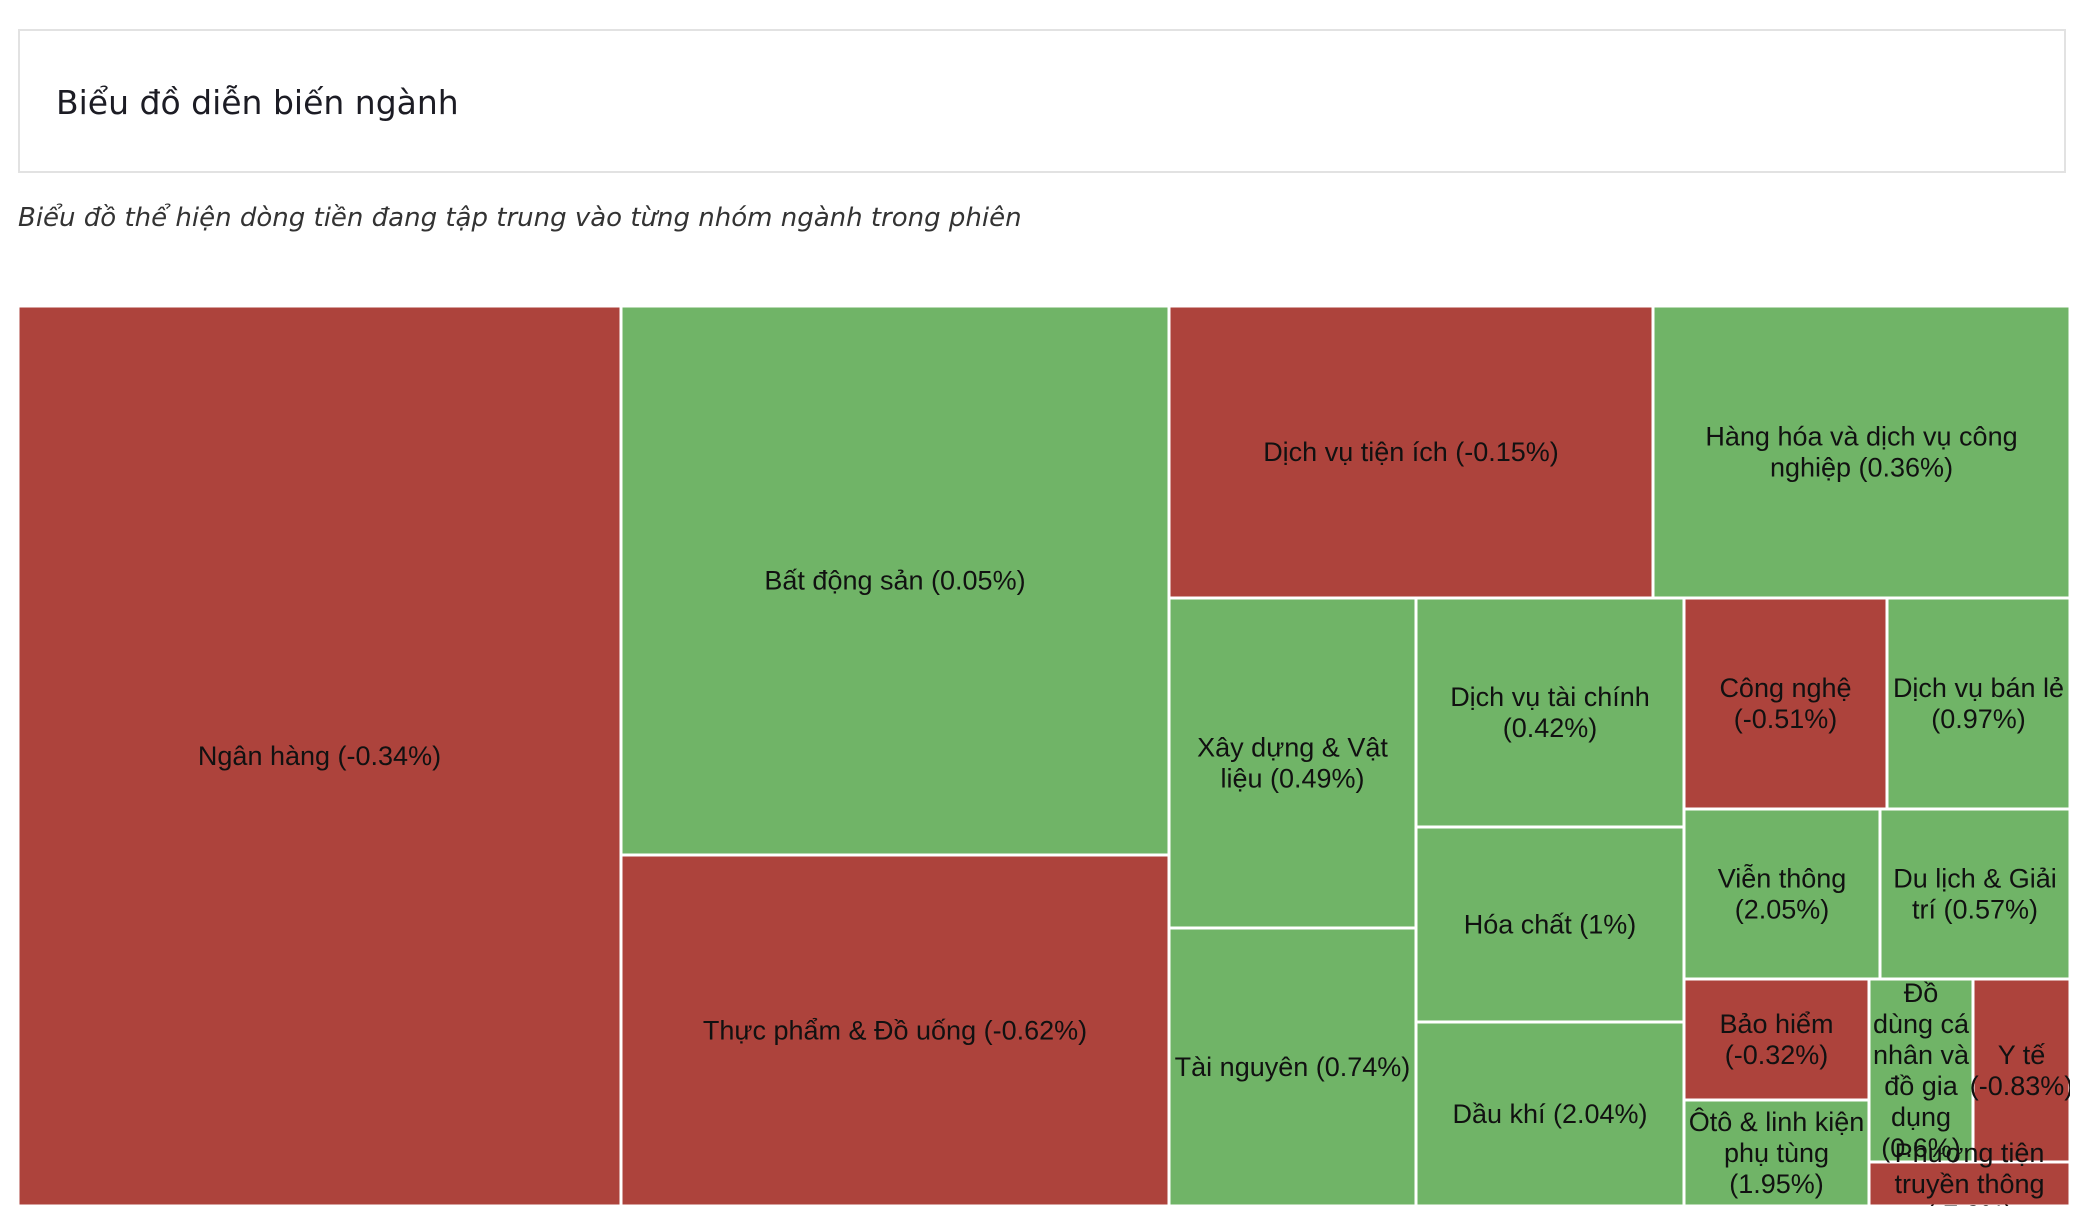  I want to click on treemap-label-do-dung-ca-nhan-va-do-gia-dung: Đồ dùng cá nhân và đồ gia dụng (0.6%), so click(1921, 1070).